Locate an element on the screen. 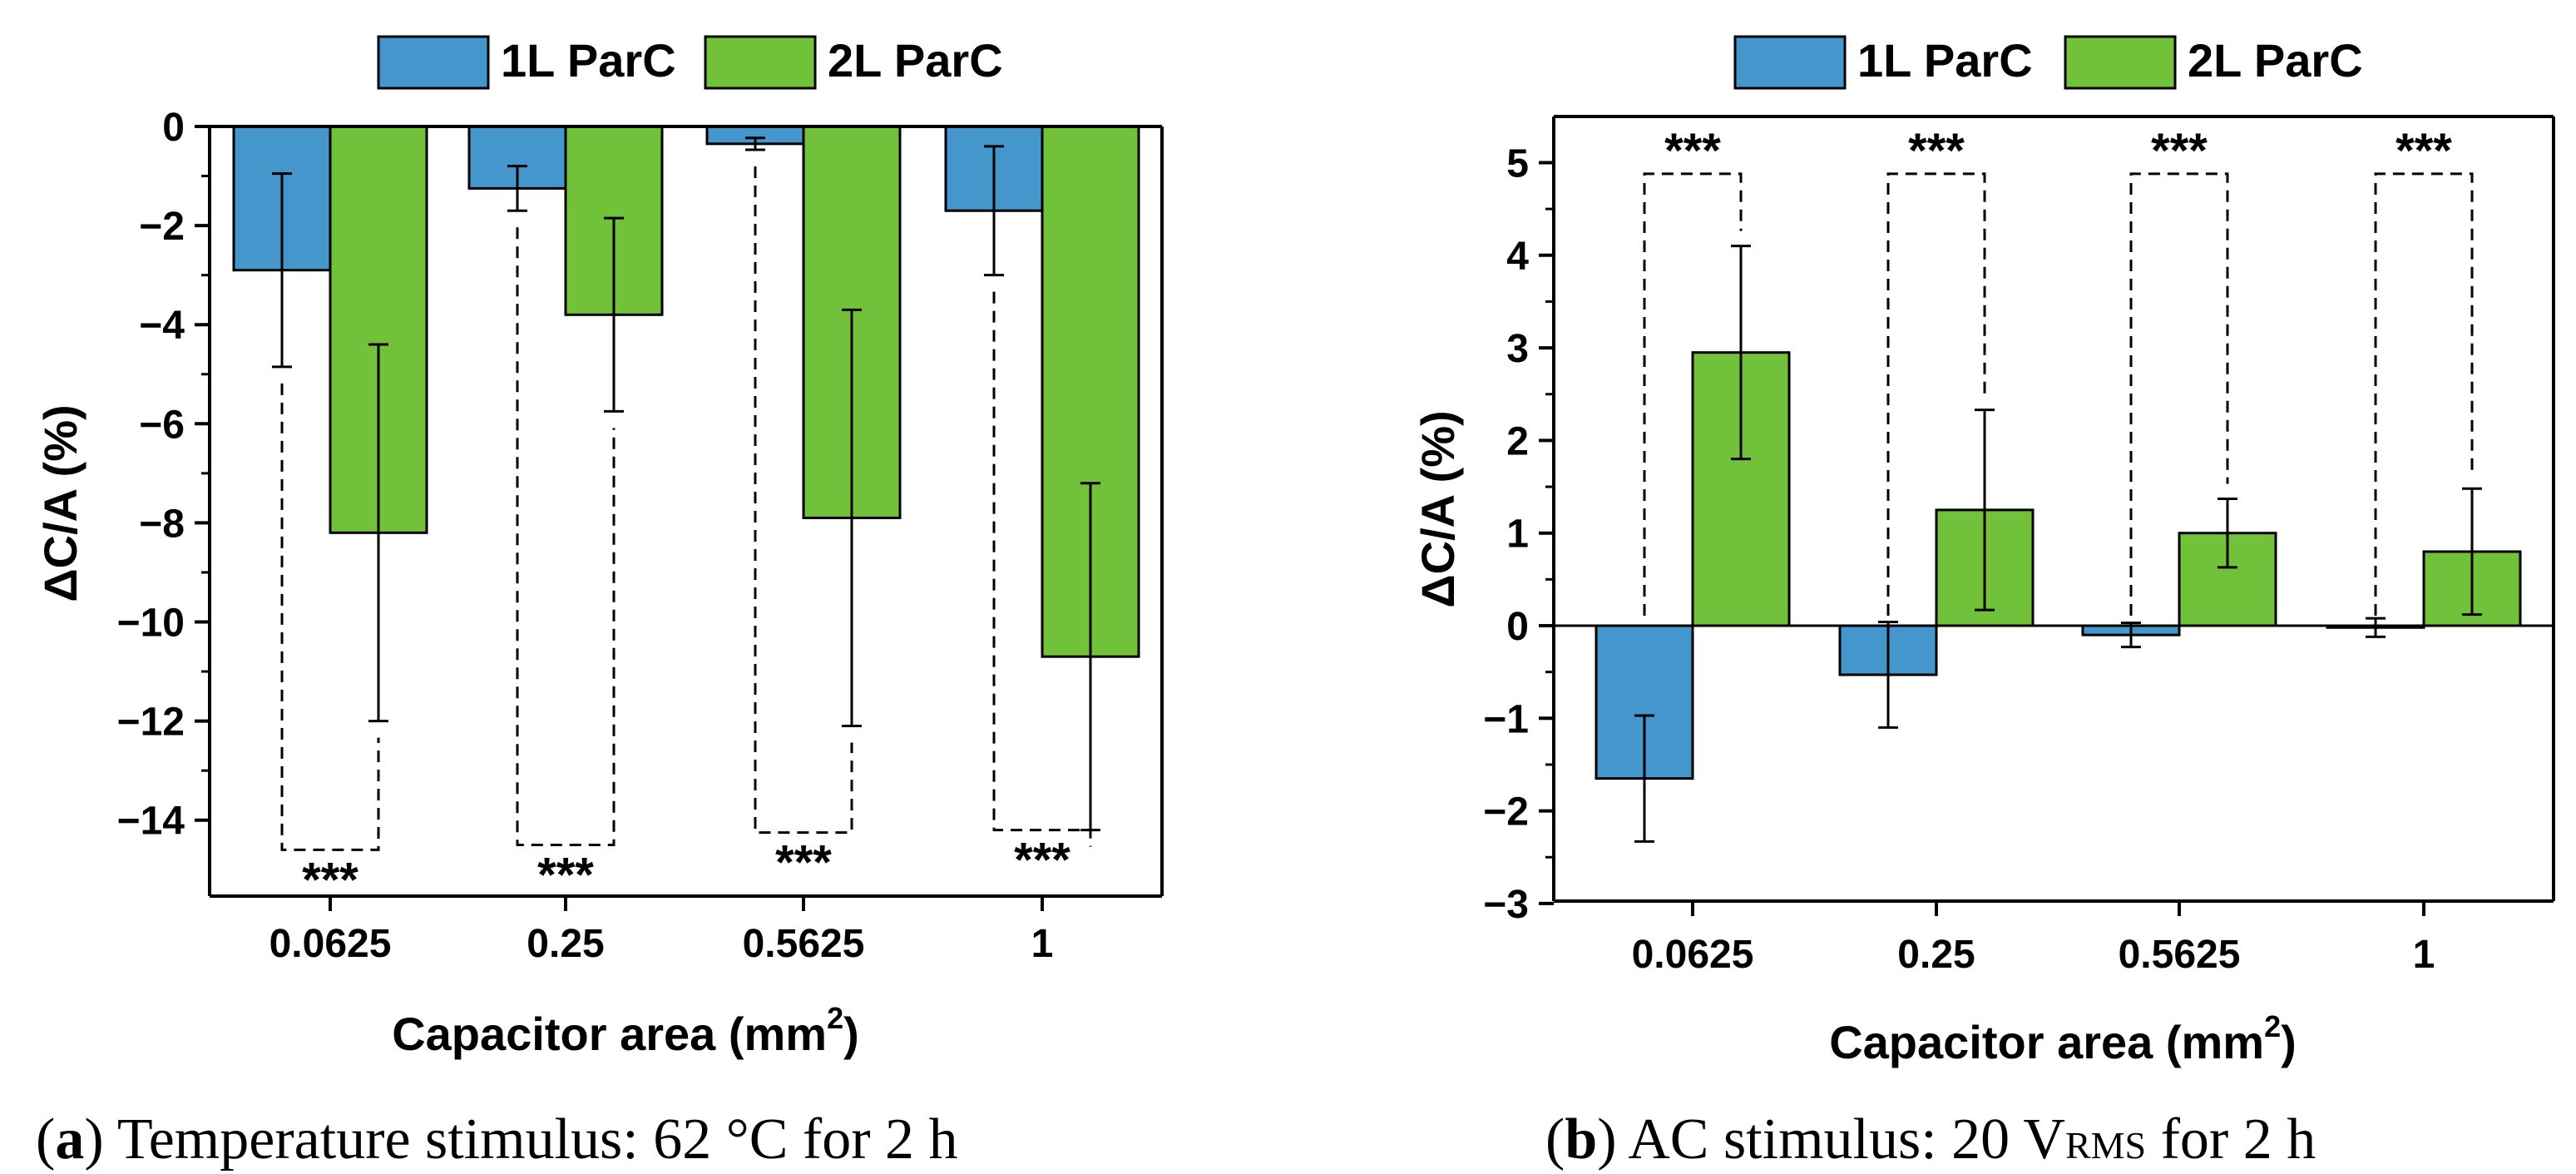 The image size is (2576, 1174). significance-label-1-panel-b: *** is located at coordinates (2424, 151).